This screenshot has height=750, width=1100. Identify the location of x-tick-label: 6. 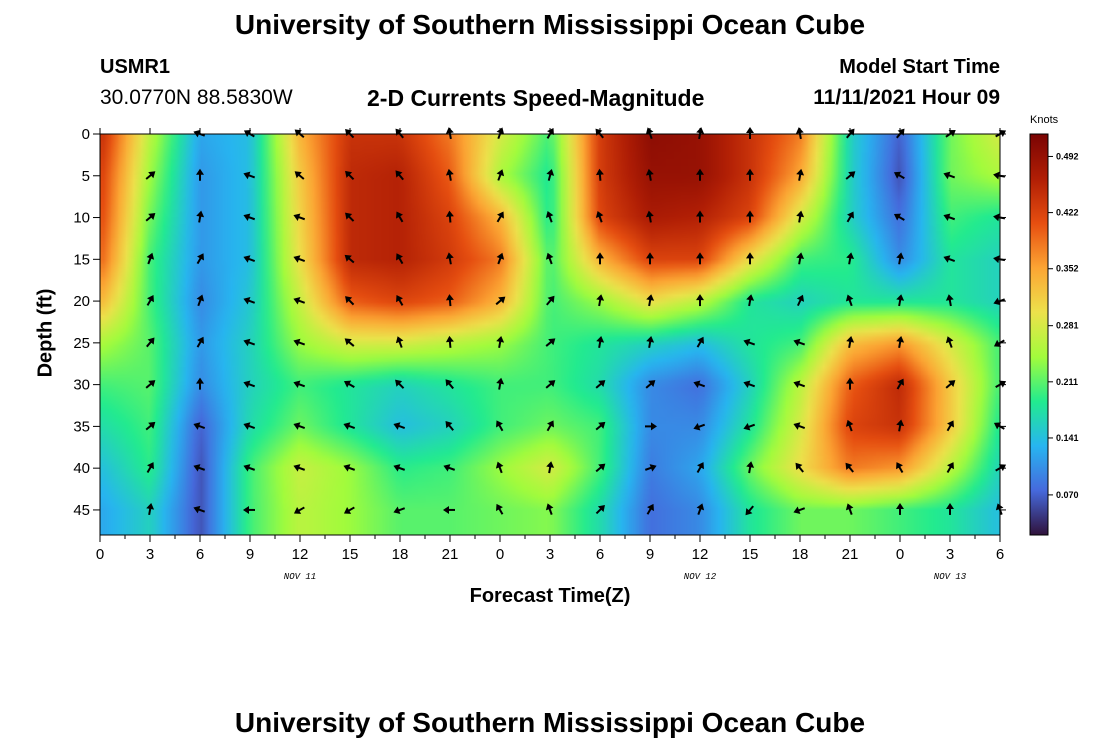
(1000, 554).